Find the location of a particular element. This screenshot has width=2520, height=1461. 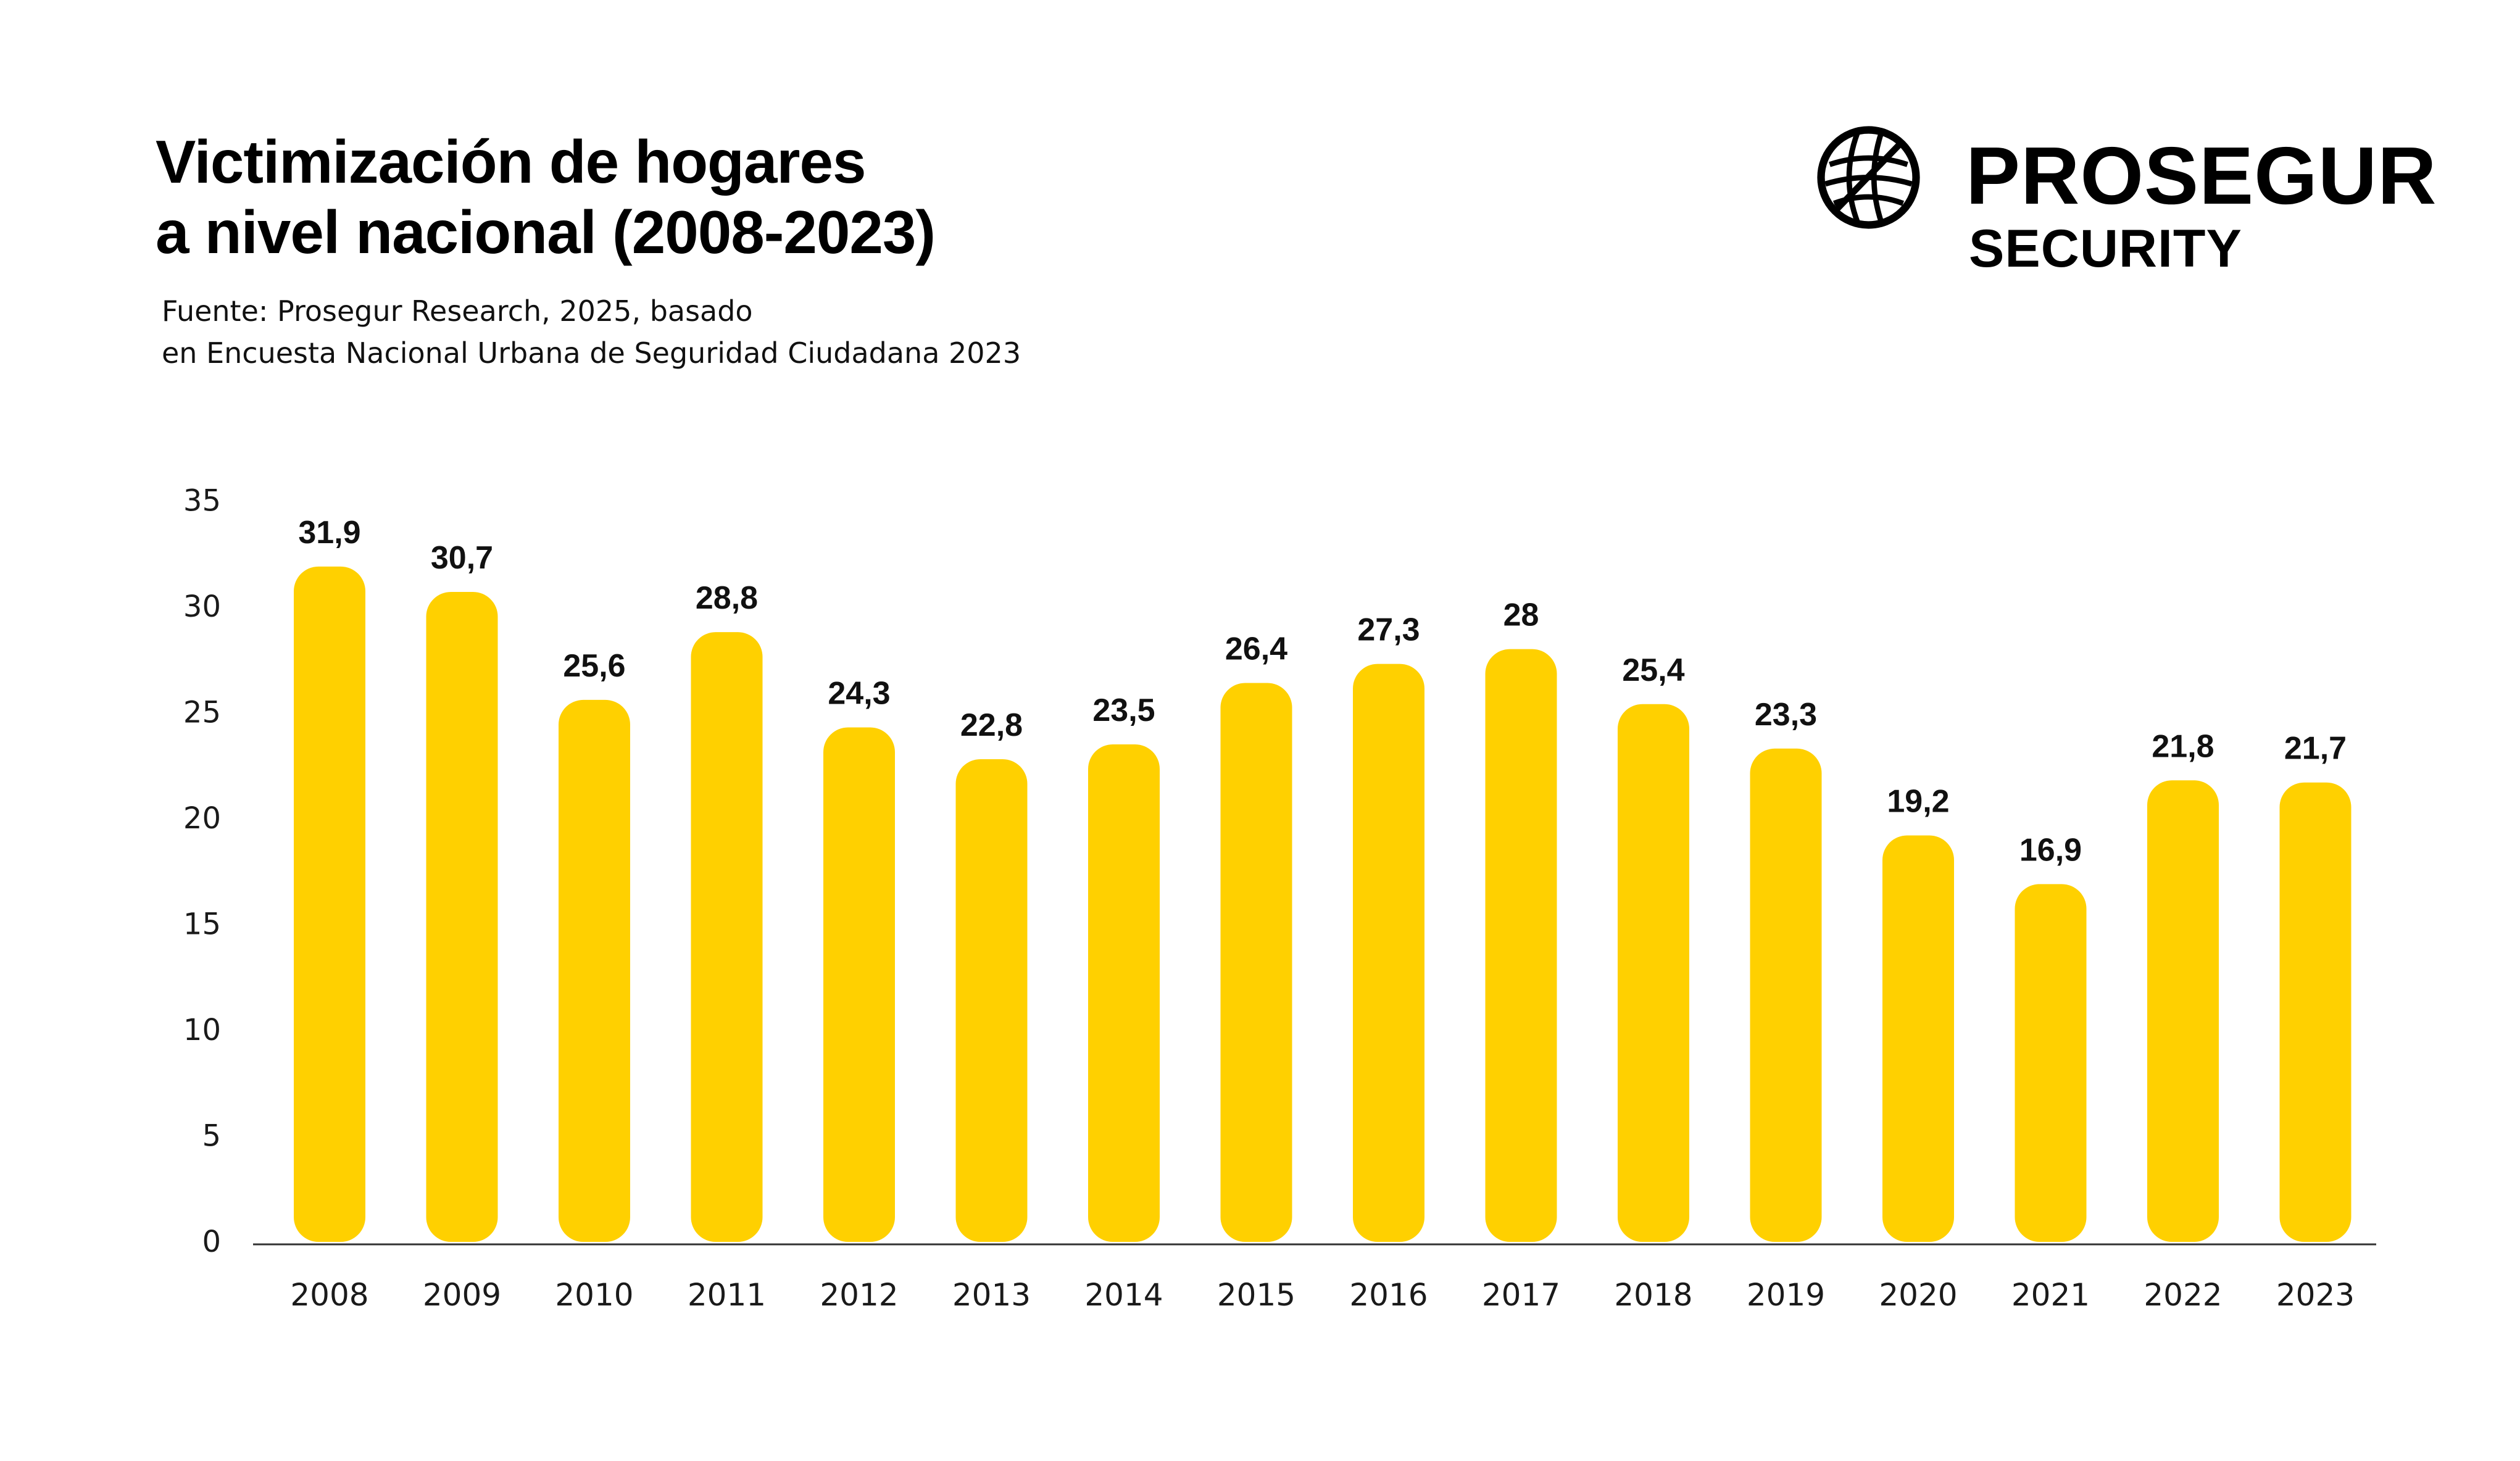

value-label-2014: 23,5 is located at coordinates (1123, 710).